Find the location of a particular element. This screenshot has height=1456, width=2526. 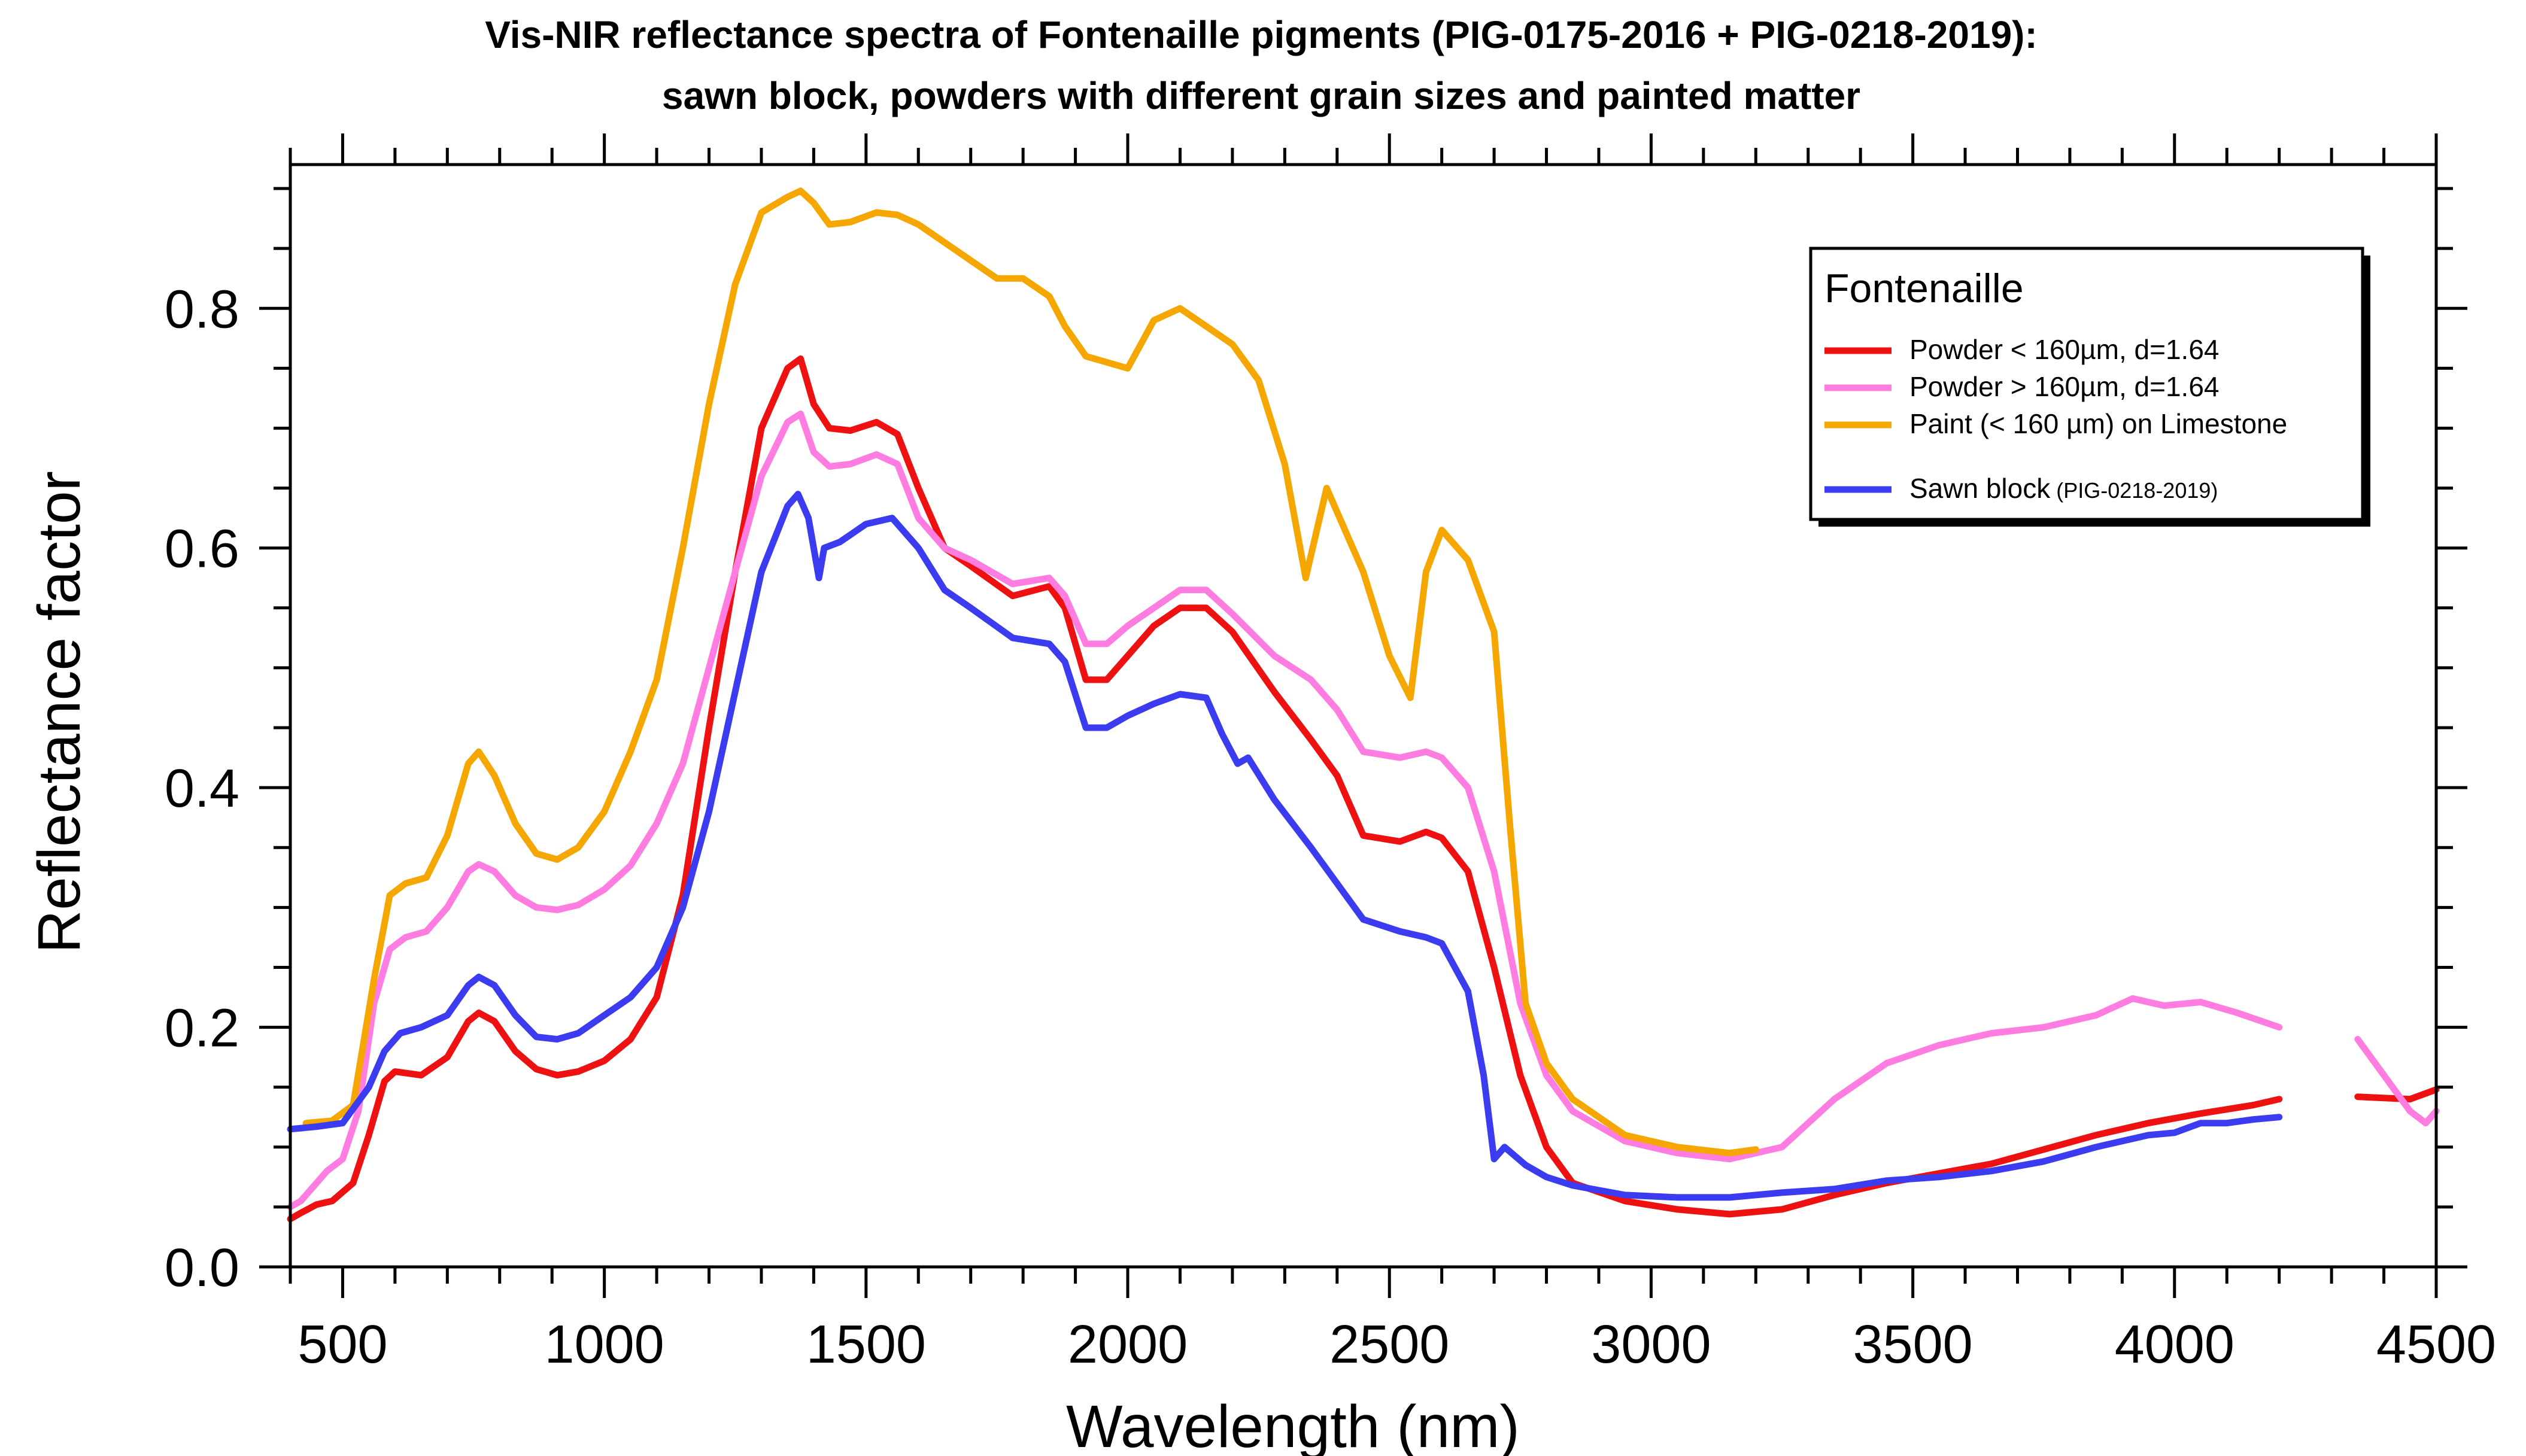

x-tick-label-500: 500 is located at coordinates (342, 1345).